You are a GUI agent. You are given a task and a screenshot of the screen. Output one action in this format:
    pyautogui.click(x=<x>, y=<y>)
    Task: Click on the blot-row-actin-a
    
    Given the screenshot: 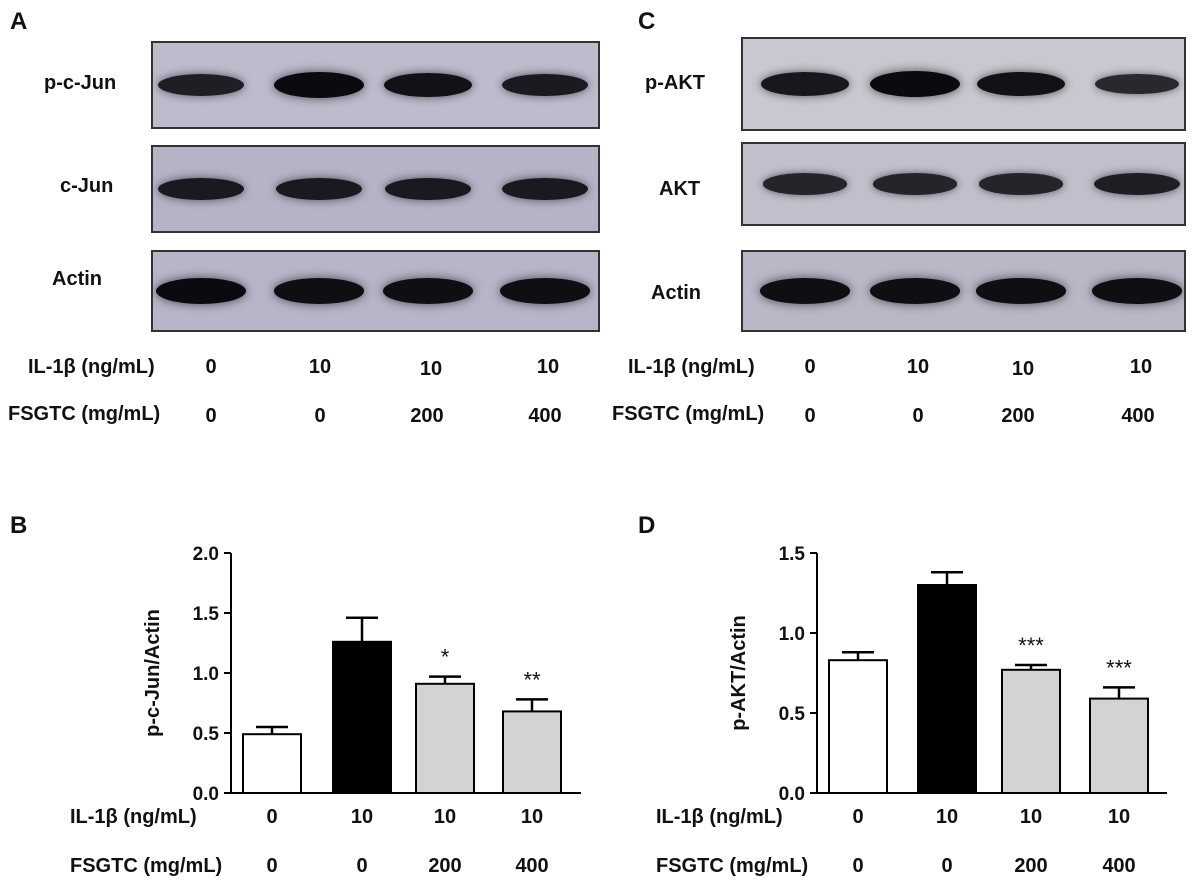 What is the action you would take?
    pyautogui.click(x=375, y=291)
    